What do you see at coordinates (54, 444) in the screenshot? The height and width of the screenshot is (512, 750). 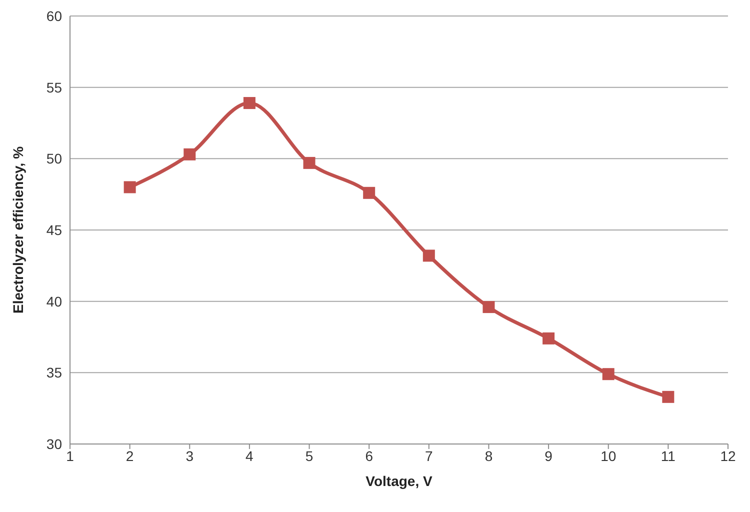 I see `y-tick-label: 30` at bounding box center [54, 444].